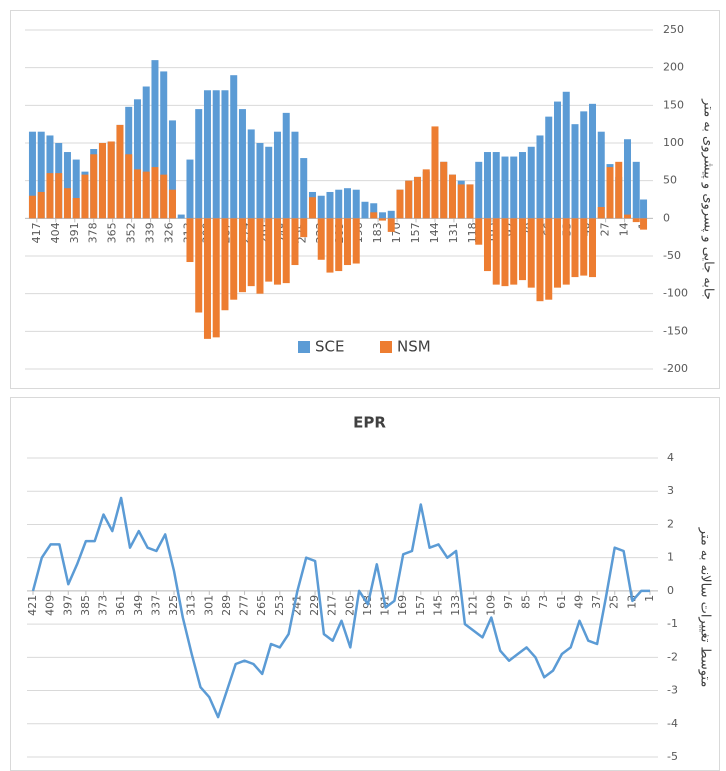  I want to click on x-tick-label: 97, so click(508, 602).